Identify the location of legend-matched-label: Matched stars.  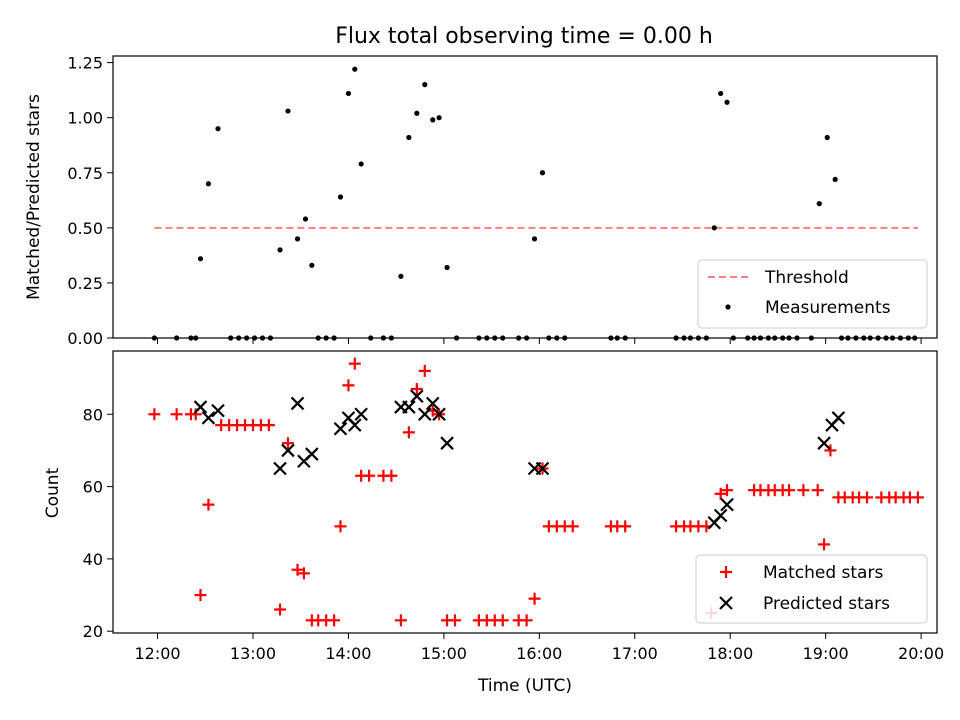
(823, 573).